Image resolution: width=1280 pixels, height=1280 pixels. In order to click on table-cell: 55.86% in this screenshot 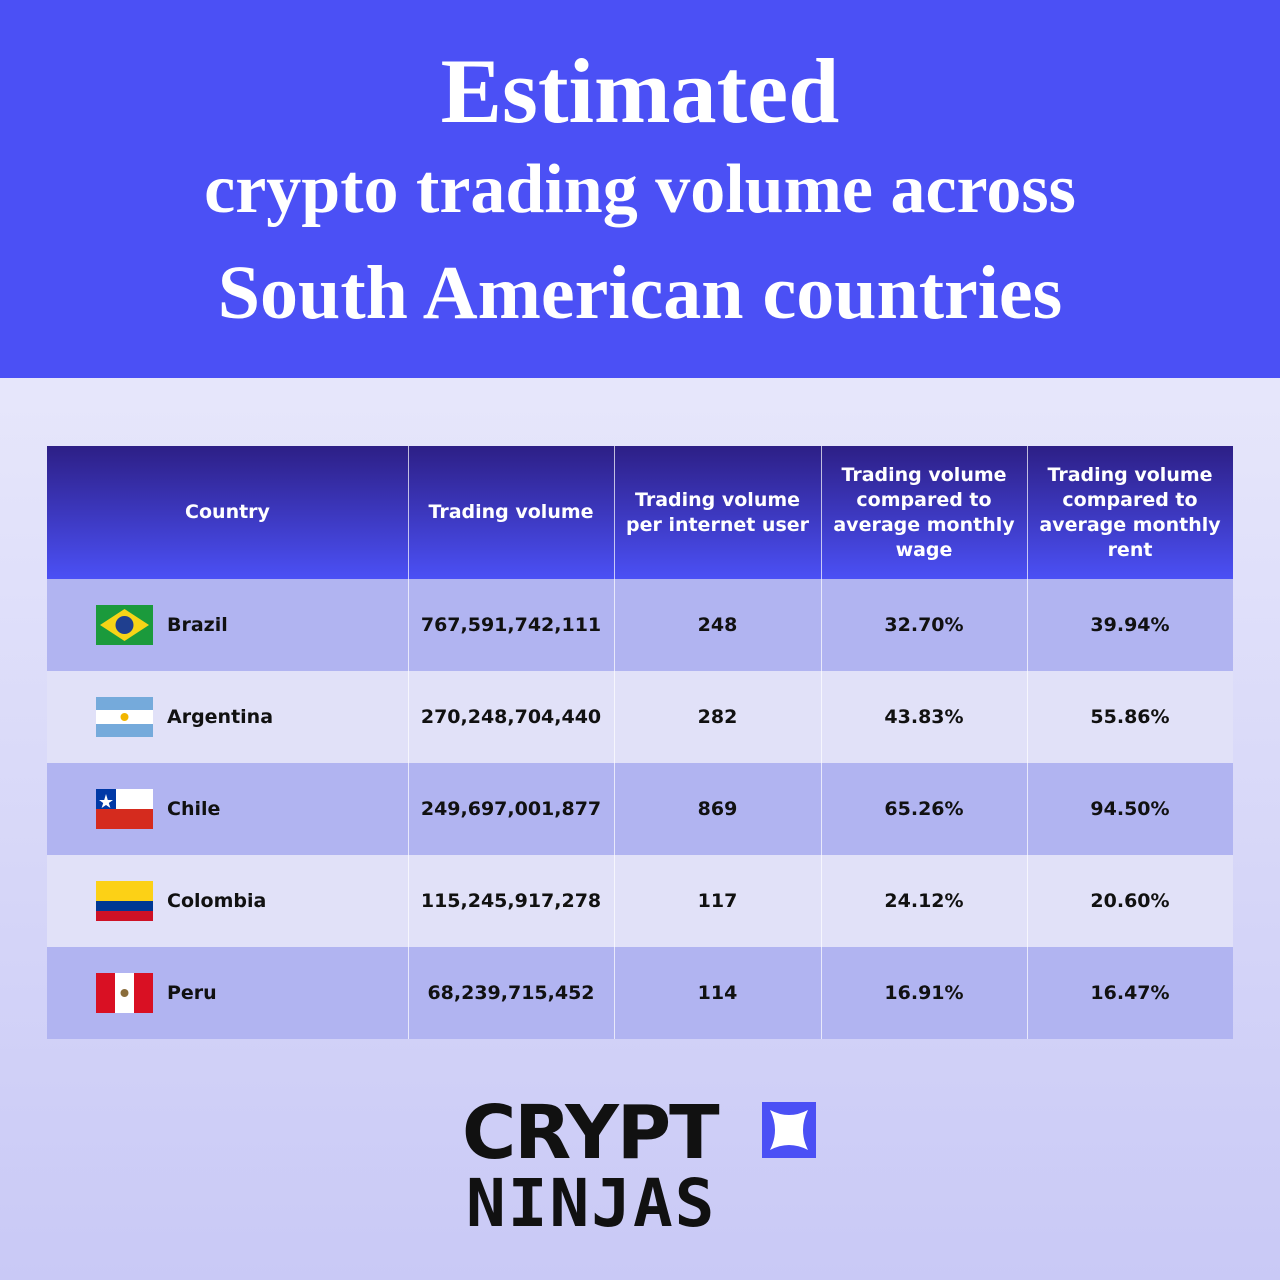, I will do `click(1130, 717)`.